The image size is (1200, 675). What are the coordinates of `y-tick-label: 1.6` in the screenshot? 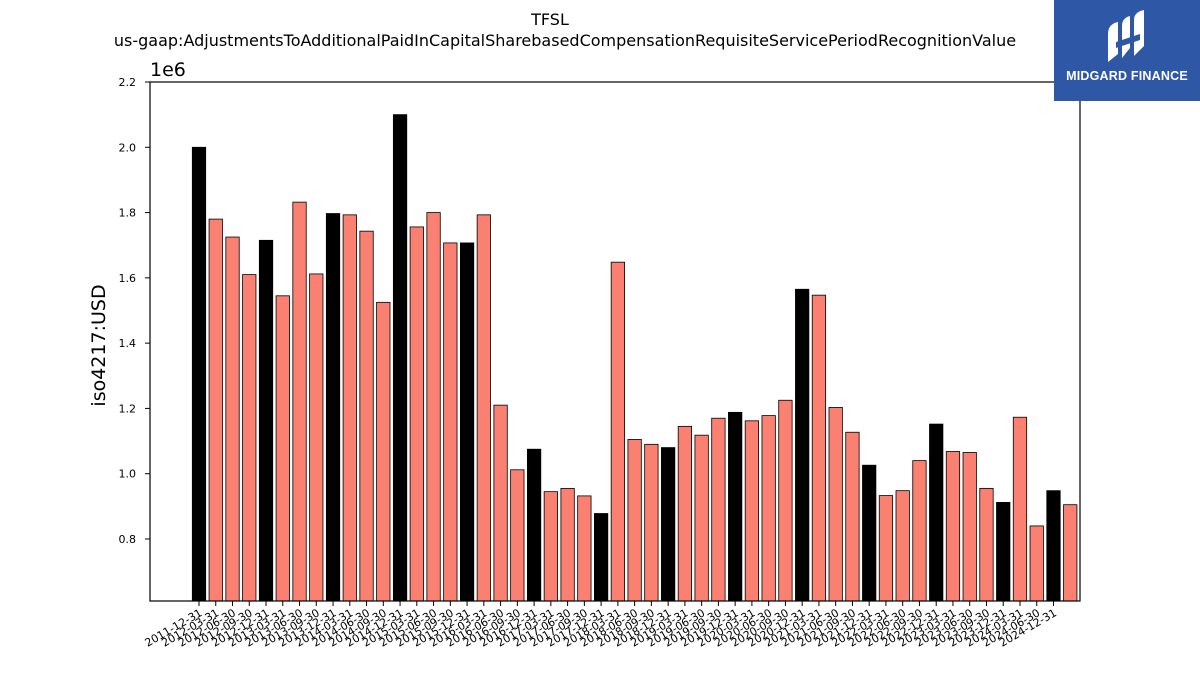 It's located at (128, 278).